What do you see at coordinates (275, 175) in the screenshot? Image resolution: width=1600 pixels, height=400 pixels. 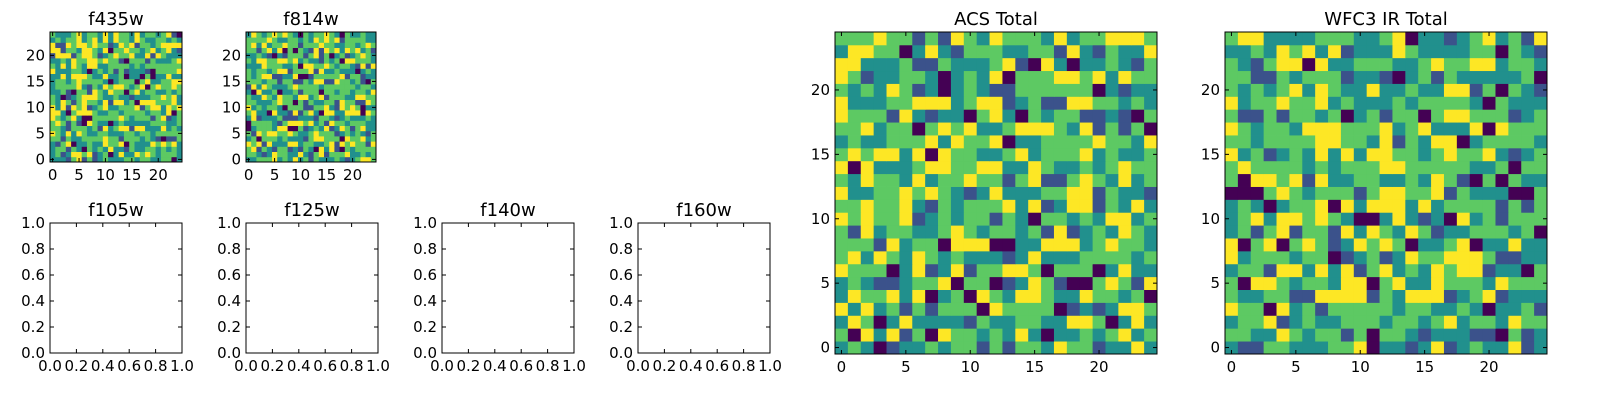 I see `x-tick-label: 5` at bounding box center [275, 175].